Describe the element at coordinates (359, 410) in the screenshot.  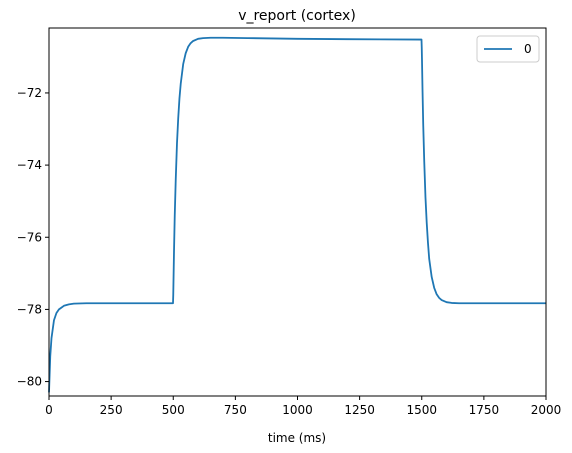
I see `x-tick-label: 1250` at that location.